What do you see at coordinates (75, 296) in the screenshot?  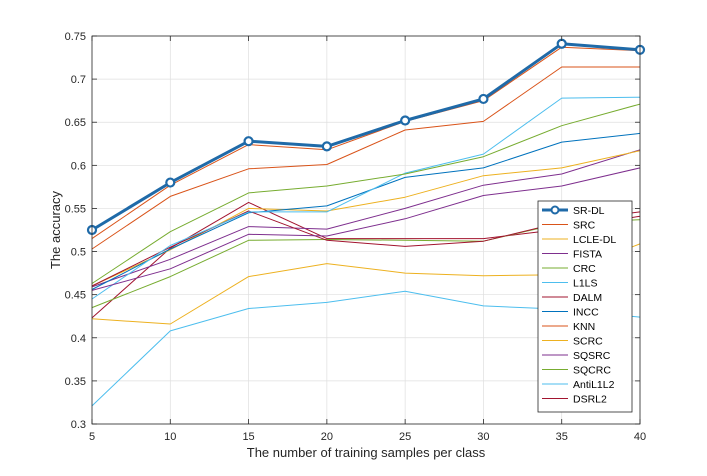 I see `y-tick-label: 0.45` at bounding box center [75, 296].